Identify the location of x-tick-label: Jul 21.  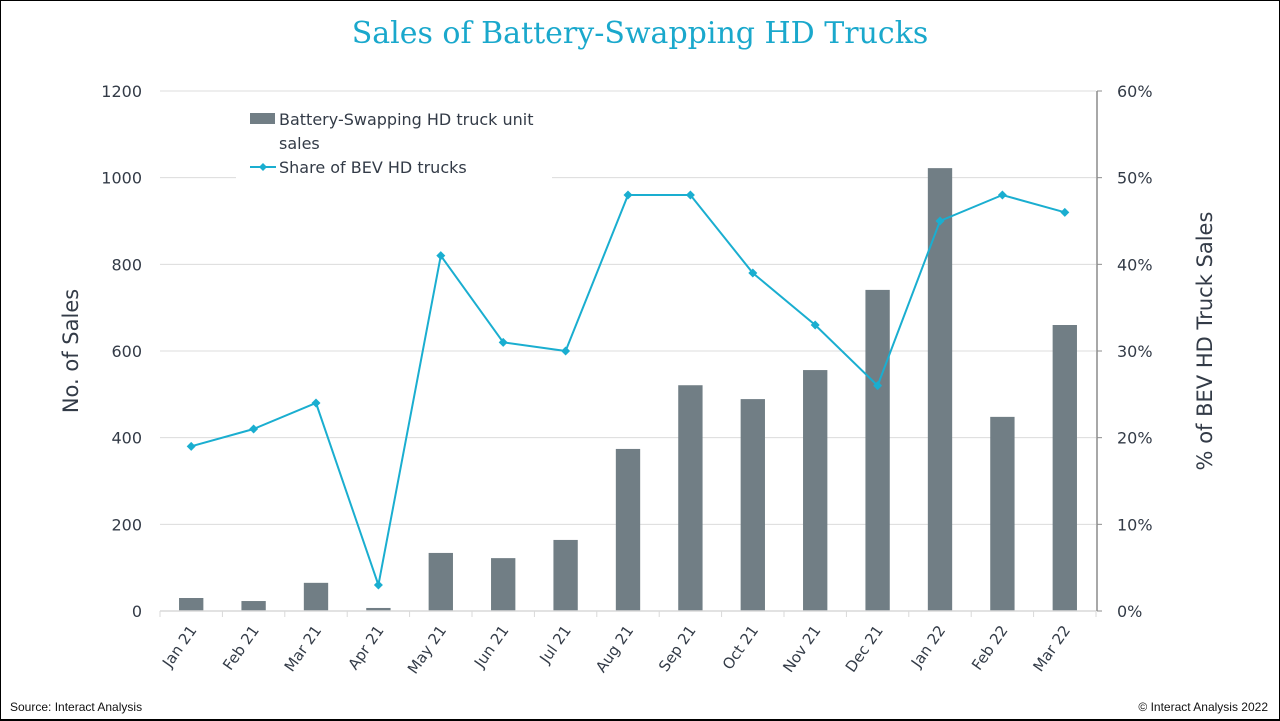
(554, 645).